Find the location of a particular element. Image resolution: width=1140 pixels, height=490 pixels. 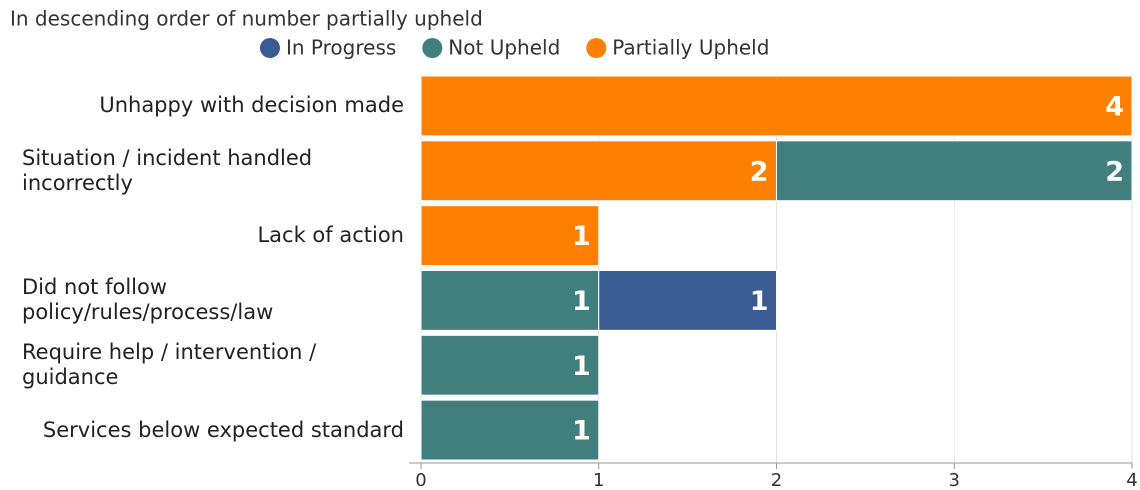

y-tick-label: Unhappy with decision made is located at coordinates (213, 106).